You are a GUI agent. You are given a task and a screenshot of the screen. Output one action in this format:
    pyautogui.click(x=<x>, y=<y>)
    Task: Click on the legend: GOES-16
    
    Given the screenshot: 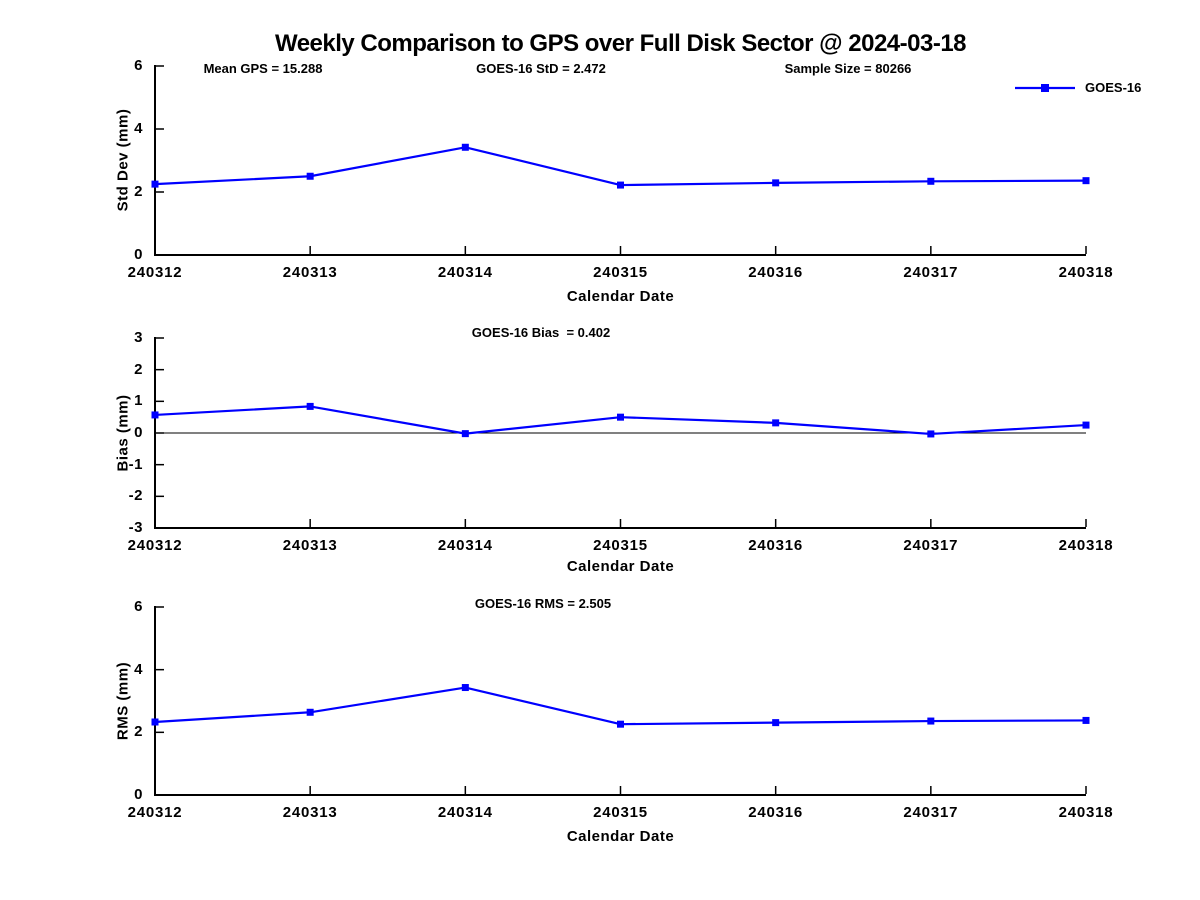 What is the action you would take?
    pyautogui.click(x=1077, y=87)
    